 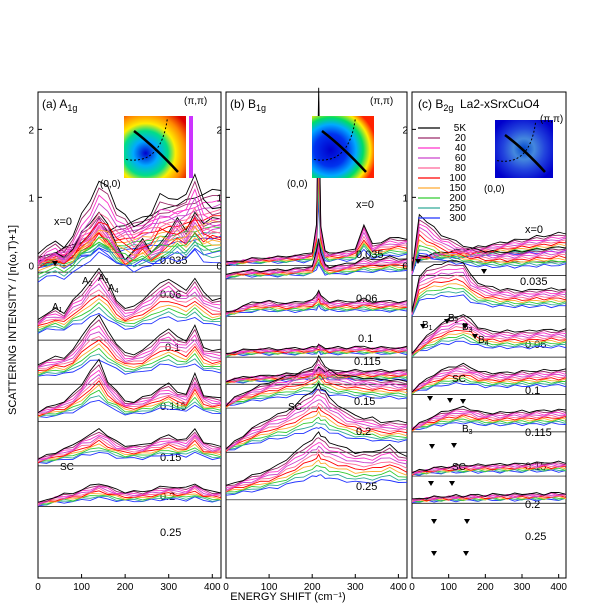 What do you see at coordinates (297, 184) in the screenshot?
I see `panel-b-origin-label: (0,0)` at bounding box center [297, 184].